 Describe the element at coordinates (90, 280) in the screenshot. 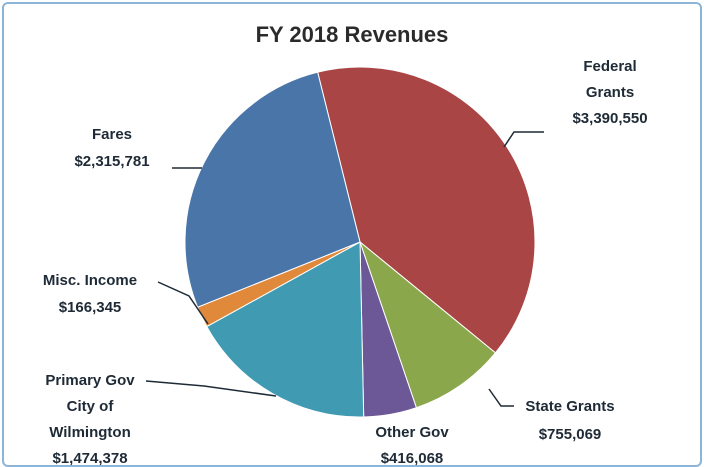

I see `category-label: Misc. Income` at that location.